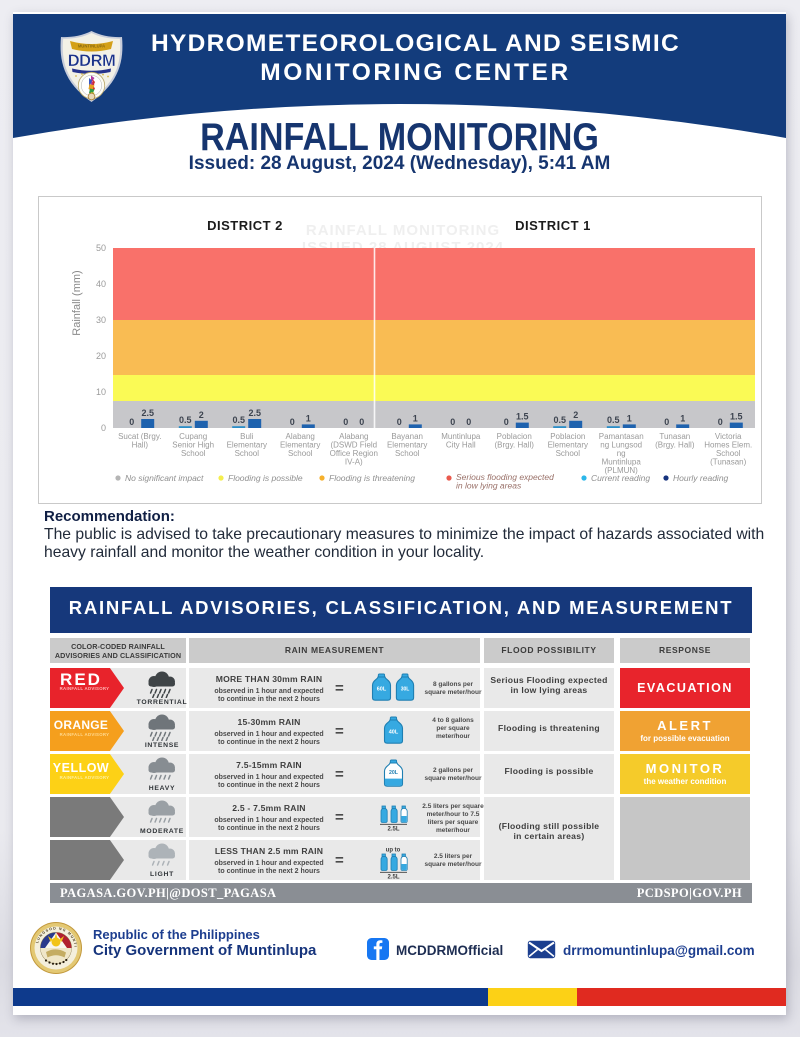 The width and height of the screenshot is (800, 1037). Describe the element at coordinates (620, 478) in the screenshot. I see `svg-text: Current reading` at that location.